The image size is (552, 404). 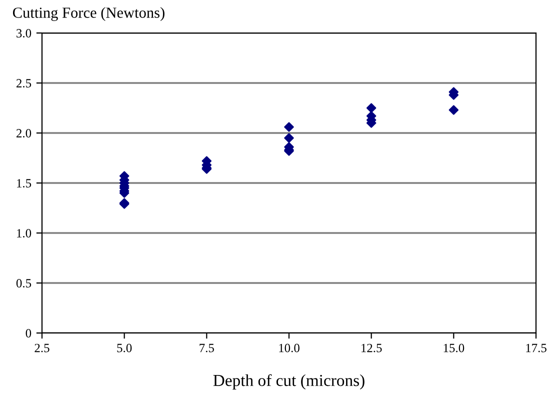 I want to click on y-tick-label: 1.0, so click(x=24, y=233).